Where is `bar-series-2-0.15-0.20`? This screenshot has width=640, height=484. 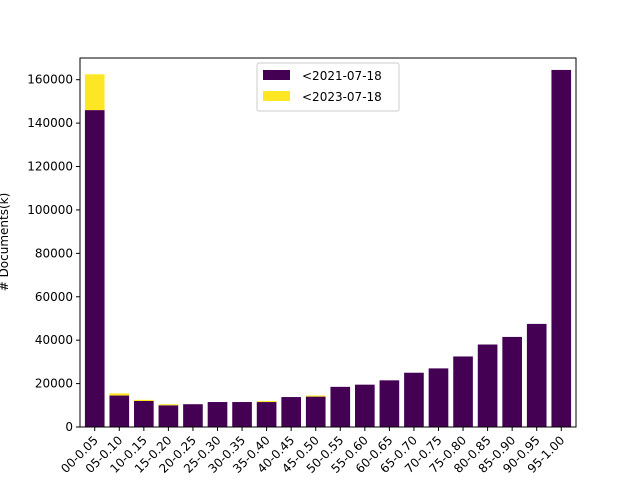 bar-series-2-0.15-0.20 is located at coordinates (168, 405).